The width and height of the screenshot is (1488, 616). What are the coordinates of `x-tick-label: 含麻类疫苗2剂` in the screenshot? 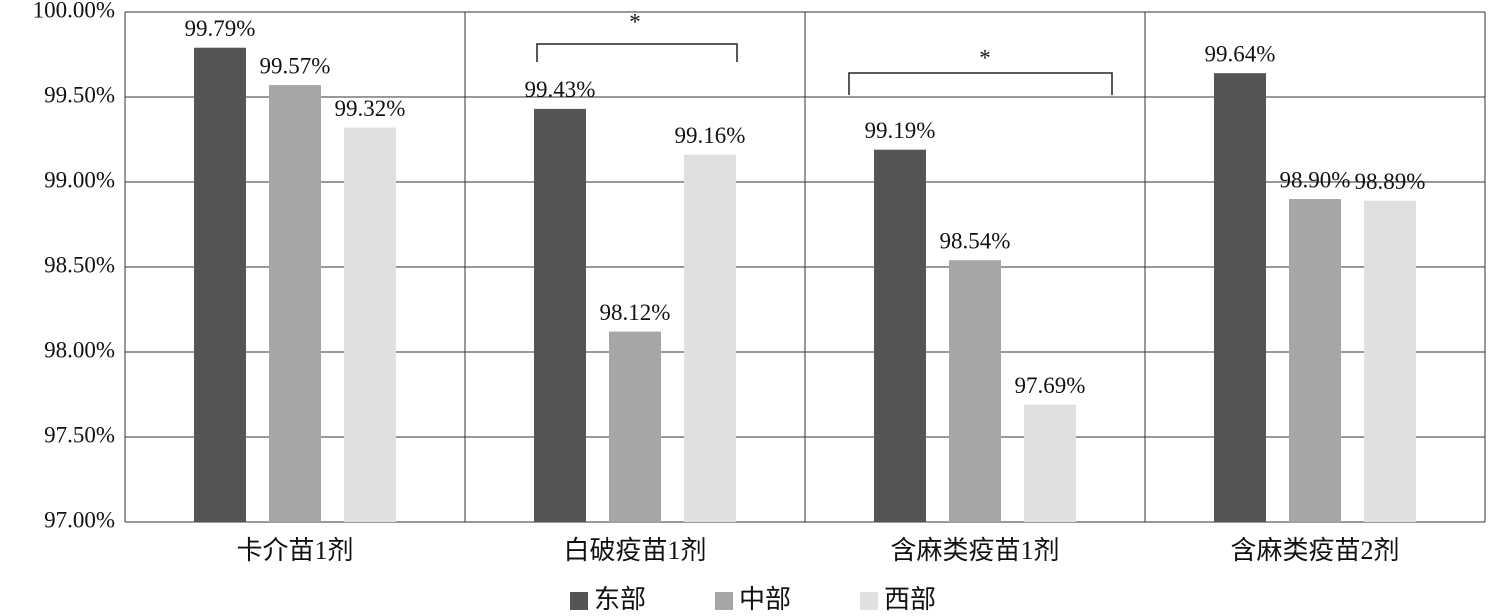 It's located at (1314, 550).